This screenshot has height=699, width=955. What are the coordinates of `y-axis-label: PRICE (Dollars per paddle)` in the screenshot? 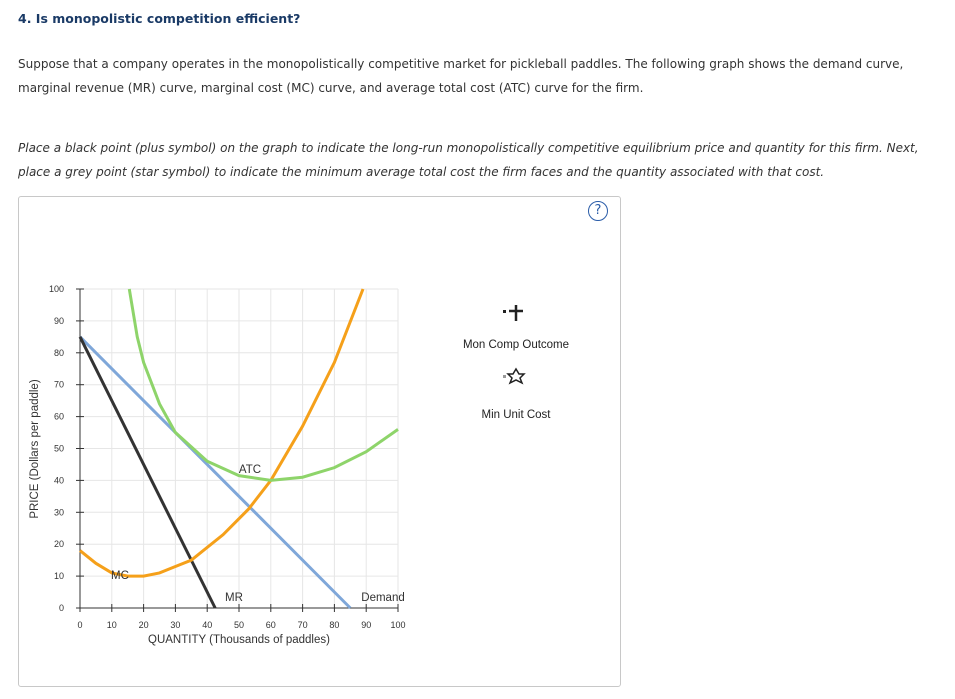 It's located at (35, 449).